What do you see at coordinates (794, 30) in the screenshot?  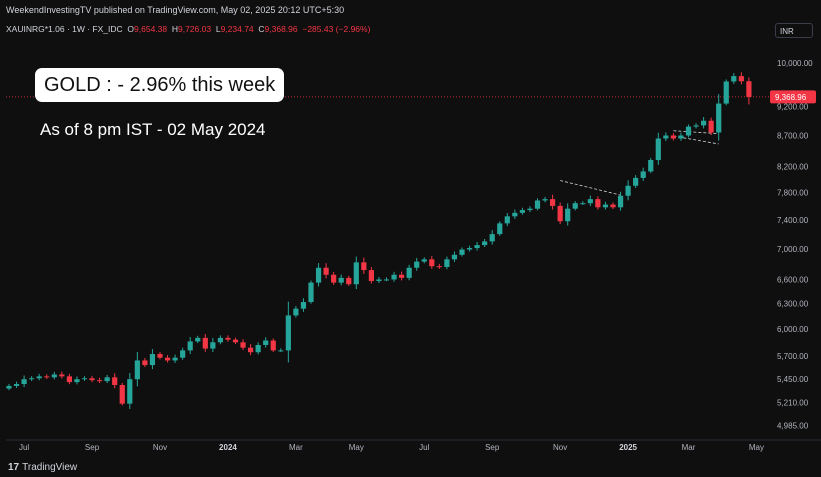 I see `currency-button: INR` at bounding box center [794, 30].